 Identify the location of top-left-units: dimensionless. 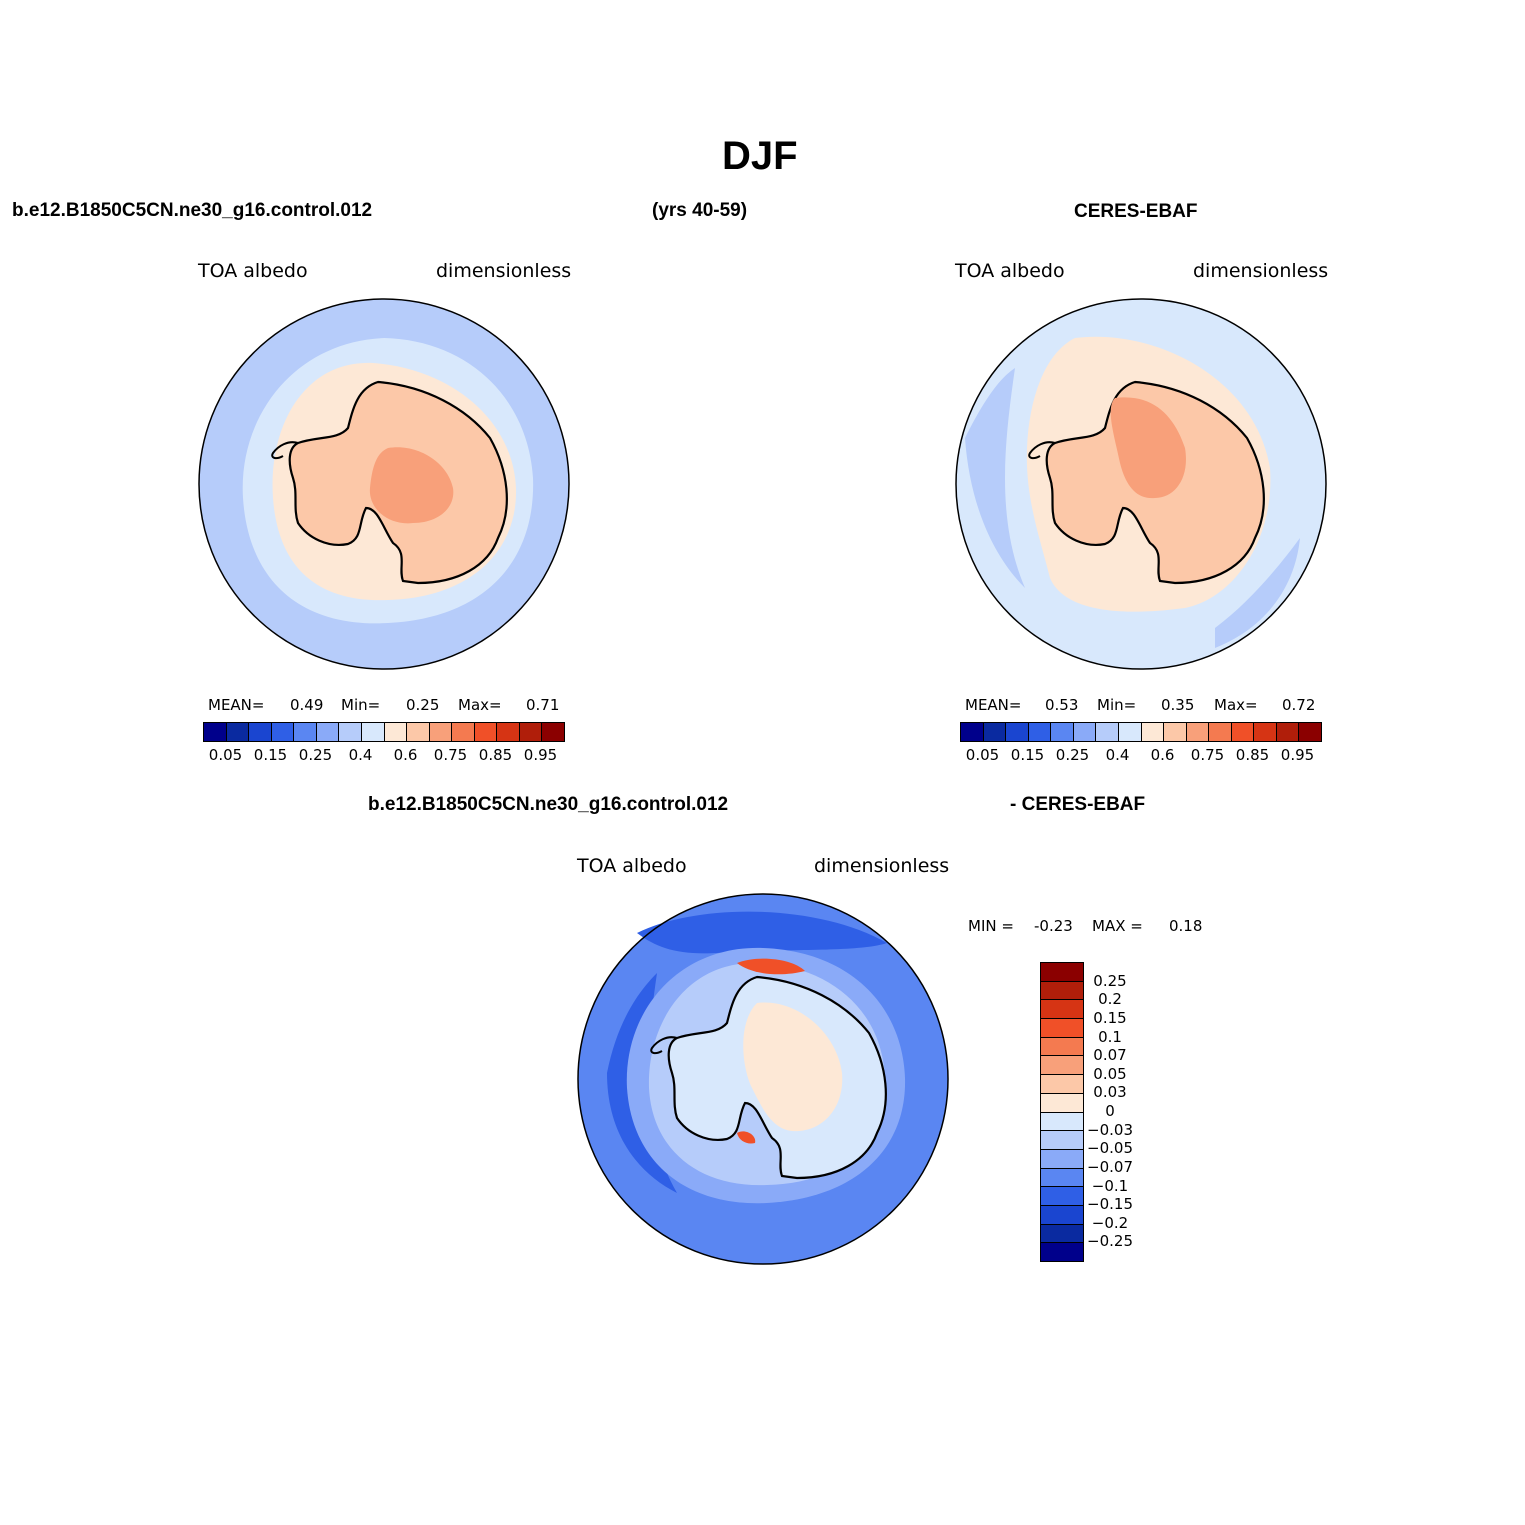
(504, 271).